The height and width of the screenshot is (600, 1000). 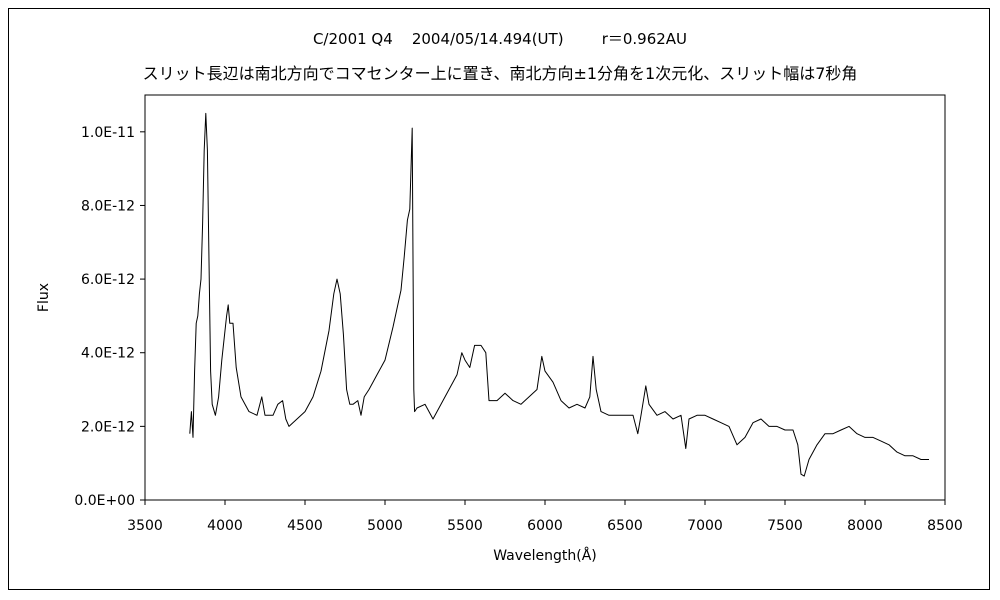 I want to click on x-axis-label: Wavelength(Å), so click(x=545, y=555).